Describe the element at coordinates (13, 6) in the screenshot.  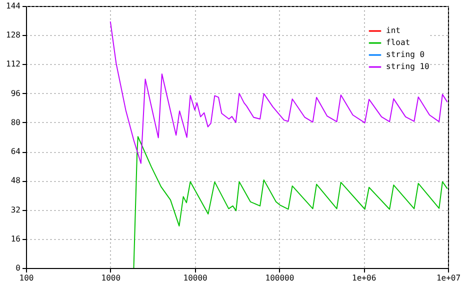
I see `y-tick-label: 144` at that location.